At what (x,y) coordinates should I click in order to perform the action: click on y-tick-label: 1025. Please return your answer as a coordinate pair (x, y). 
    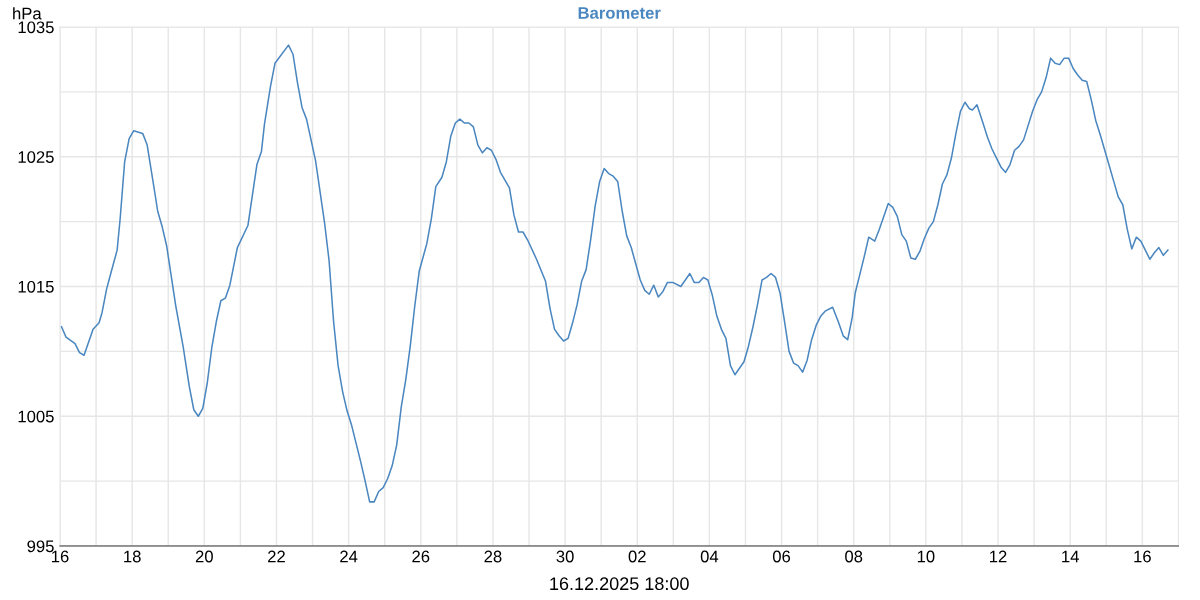
    Looking at the image, I should click on (36, 157).